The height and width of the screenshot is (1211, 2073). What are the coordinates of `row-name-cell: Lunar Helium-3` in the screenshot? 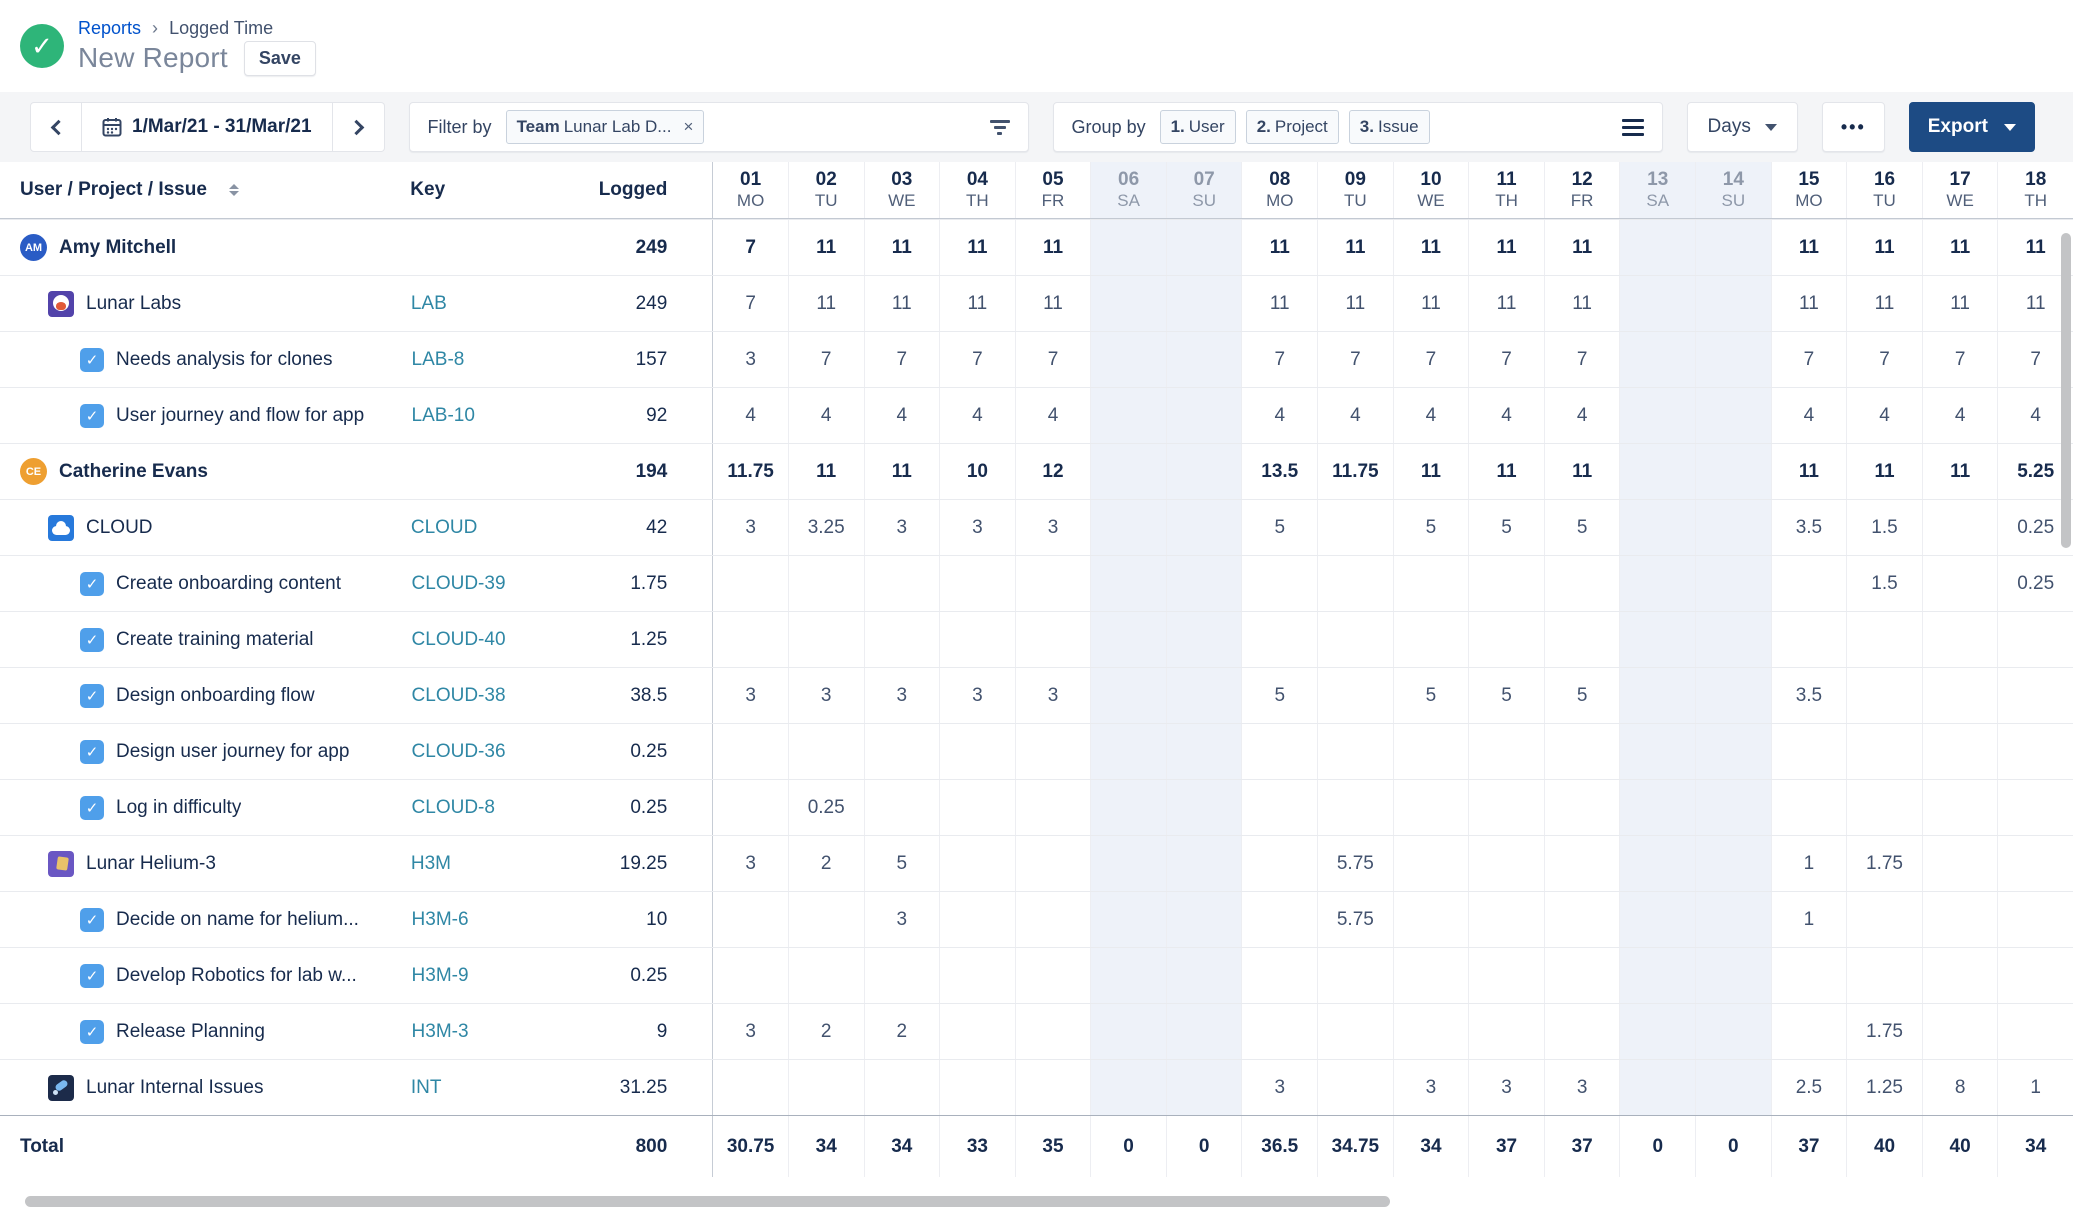 It's located at (205, 863).